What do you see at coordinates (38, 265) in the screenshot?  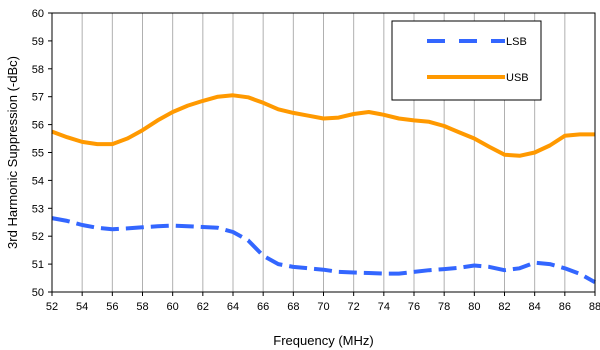 I see `y-tick-label: 51` at bounding box center [38, 265].